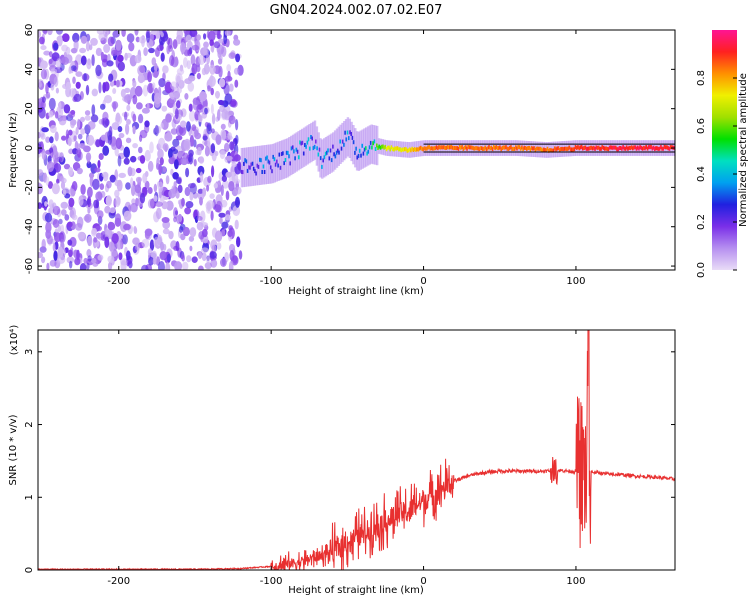 The height and width of the screenshot is (600, 750). What do you see at coordinates (743, 150) in the screenshot?
I see `colorbar-label: Normalized spectral amplitude` at bounding box center [743, 150].